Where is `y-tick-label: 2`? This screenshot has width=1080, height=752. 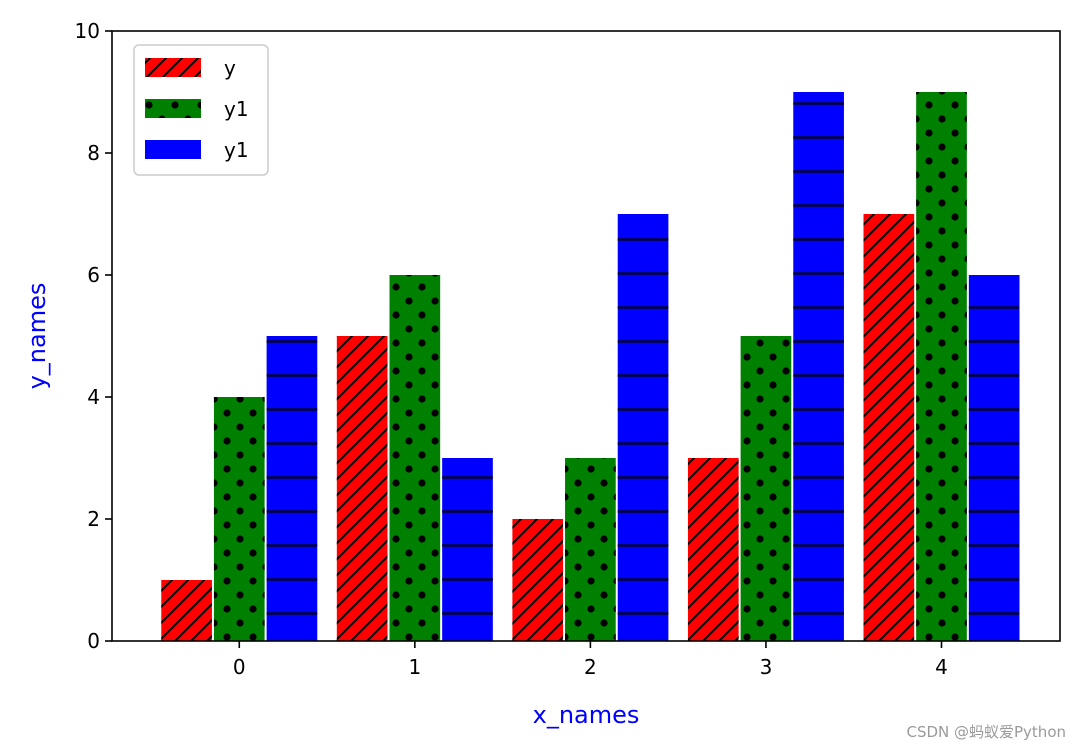 y-tick-label: 2 is located at coordinates (93, 519).